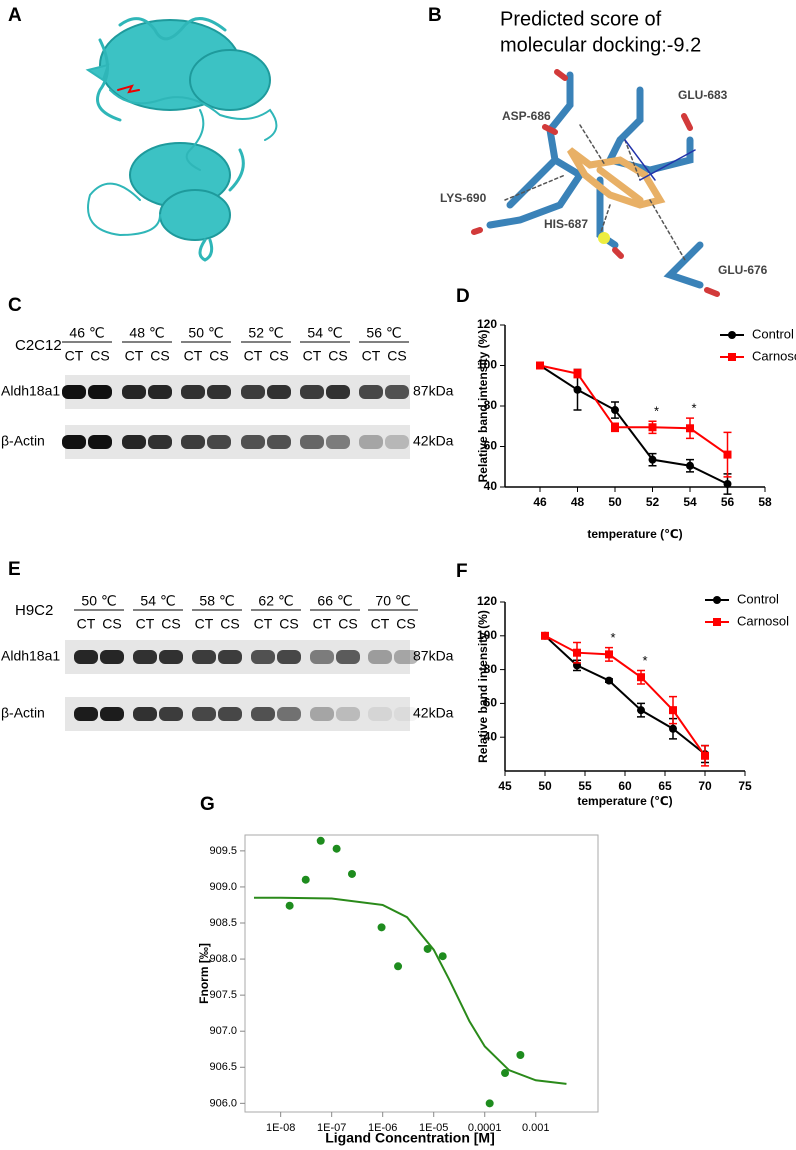  What do you see at coordinates (505, 786) in the screenshot?
I see `x-tick-label: 45` at bounding box center [505, 786].